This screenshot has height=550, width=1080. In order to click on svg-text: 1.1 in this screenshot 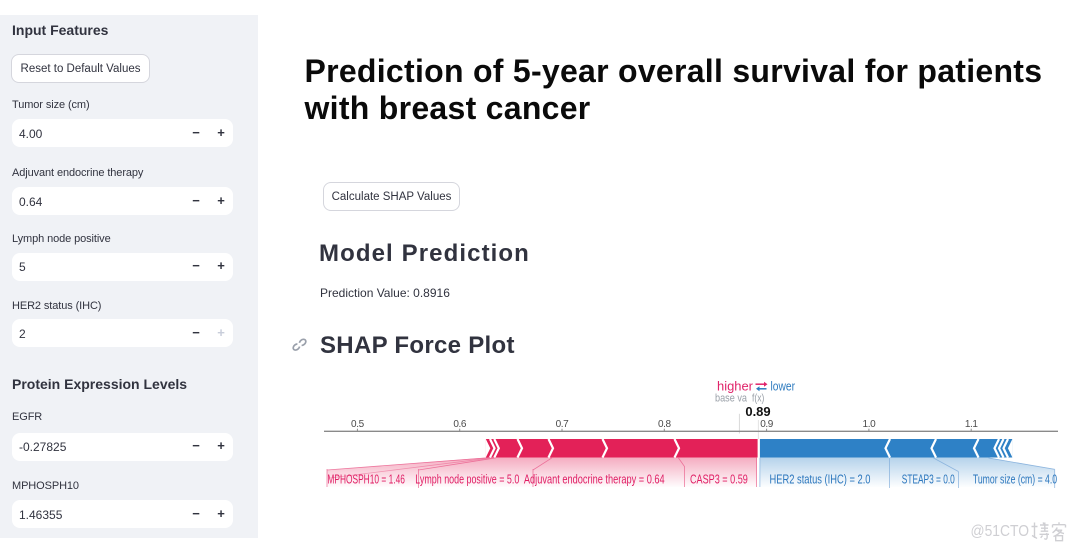, I will do `click(972, 424)`.